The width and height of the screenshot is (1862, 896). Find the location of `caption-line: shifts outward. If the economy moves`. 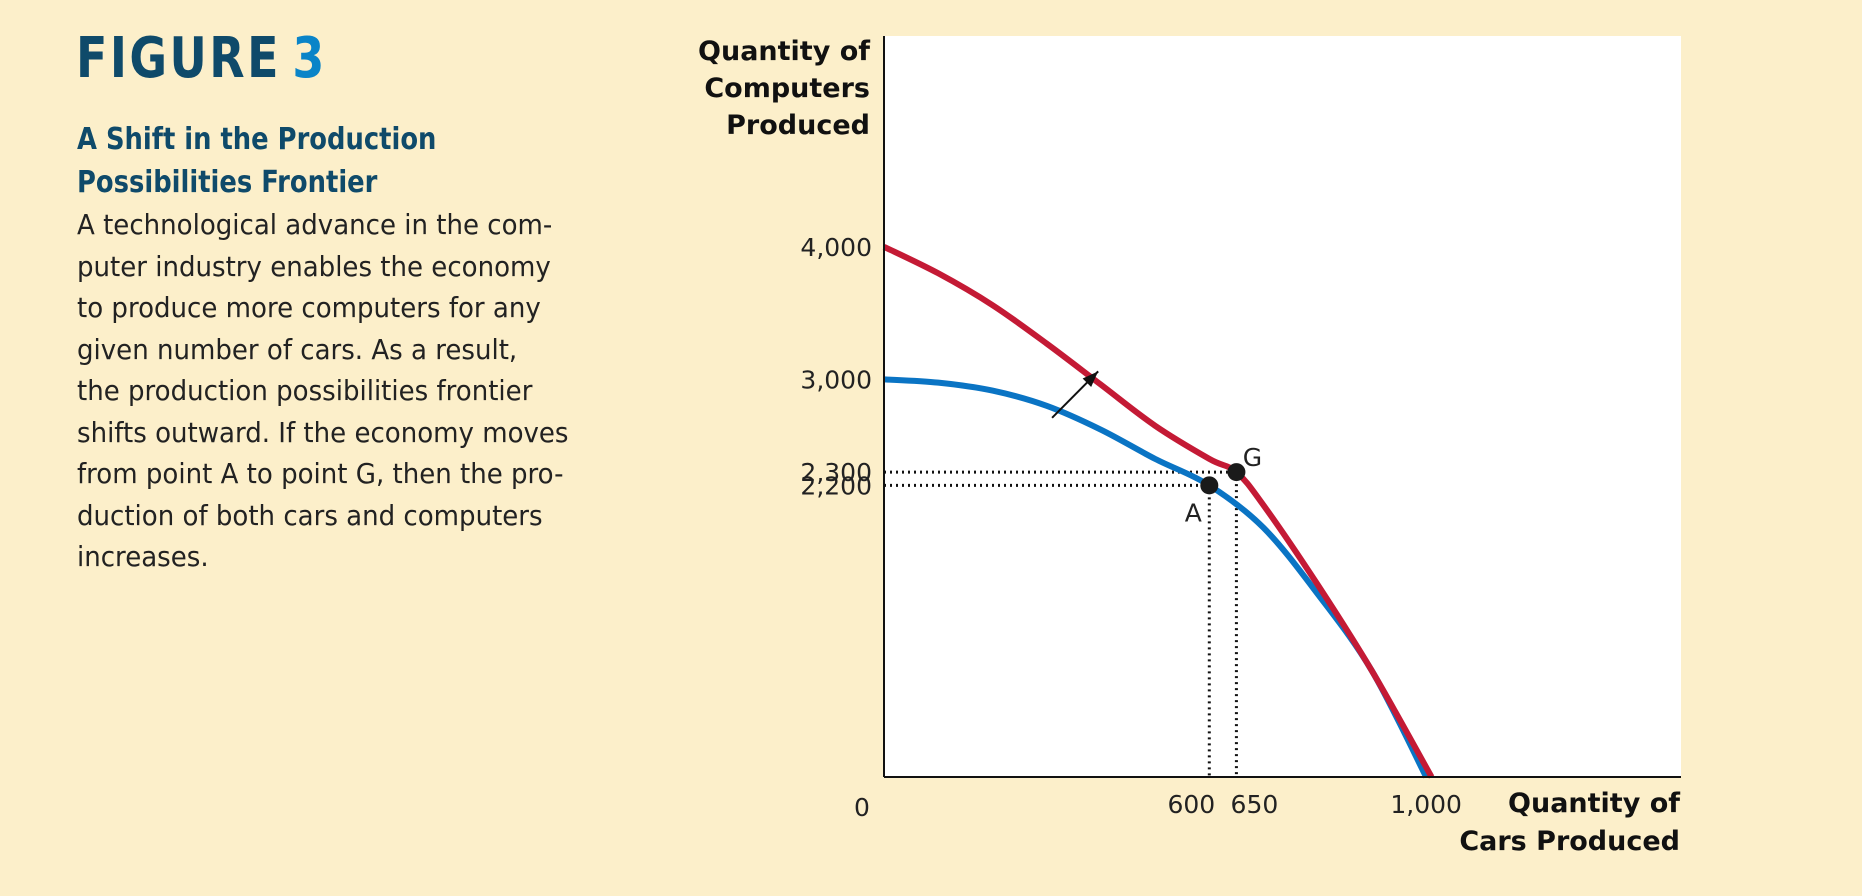

caption-line: shifts outward. If the economy moves is located at coordinates (323, 432).